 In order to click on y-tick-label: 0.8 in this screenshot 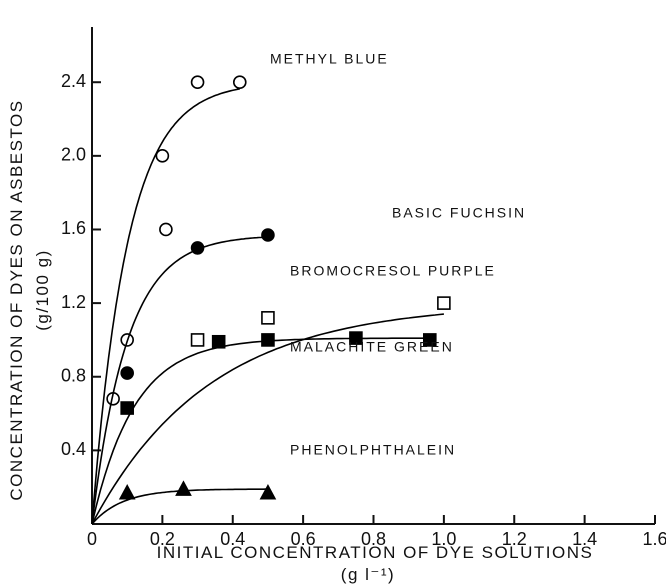, I will do `click(73, 375)`.